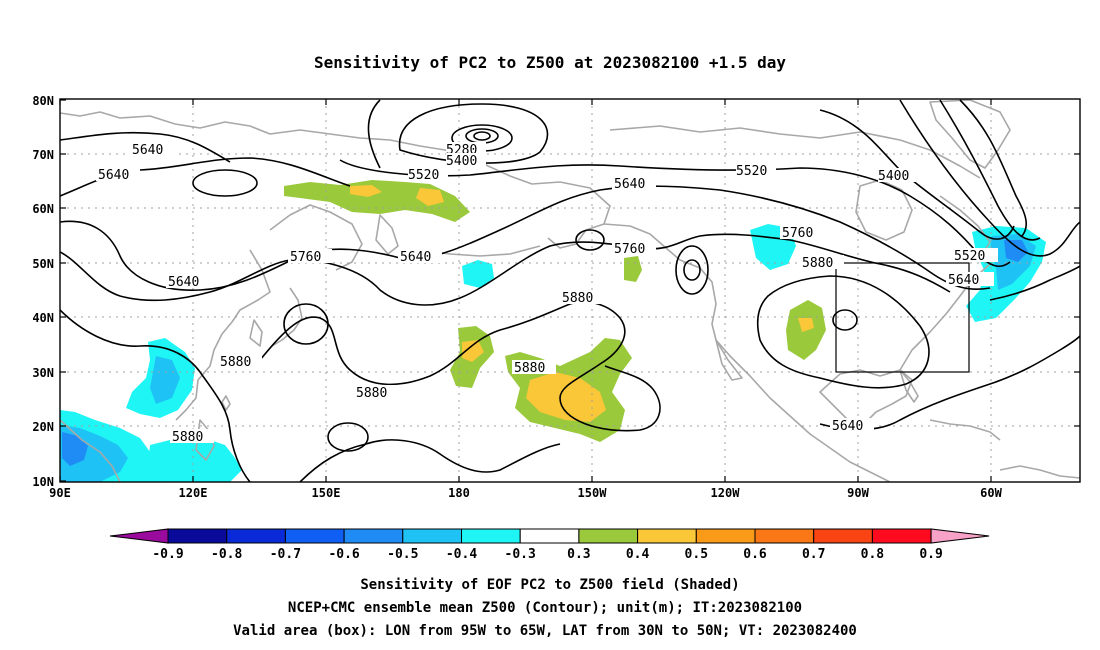 The height and width of the screenshot is (650, 1100). What do you see at coordinates (970, 134) in the screenshot?
I see `coastline-greenland` at bounding box center [970, 134].